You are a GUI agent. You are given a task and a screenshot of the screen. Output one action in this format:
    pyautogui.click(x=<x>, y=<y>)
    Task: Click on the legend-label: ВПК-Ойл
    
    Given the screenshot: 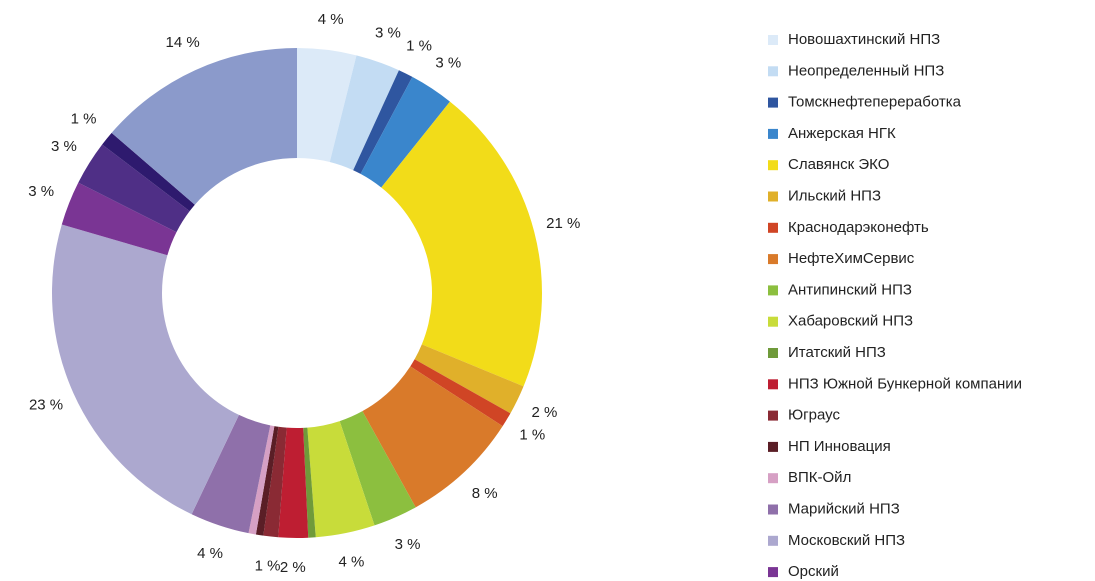 What is the action you would take?
    pyautogui.click(x=819, y=477)
    